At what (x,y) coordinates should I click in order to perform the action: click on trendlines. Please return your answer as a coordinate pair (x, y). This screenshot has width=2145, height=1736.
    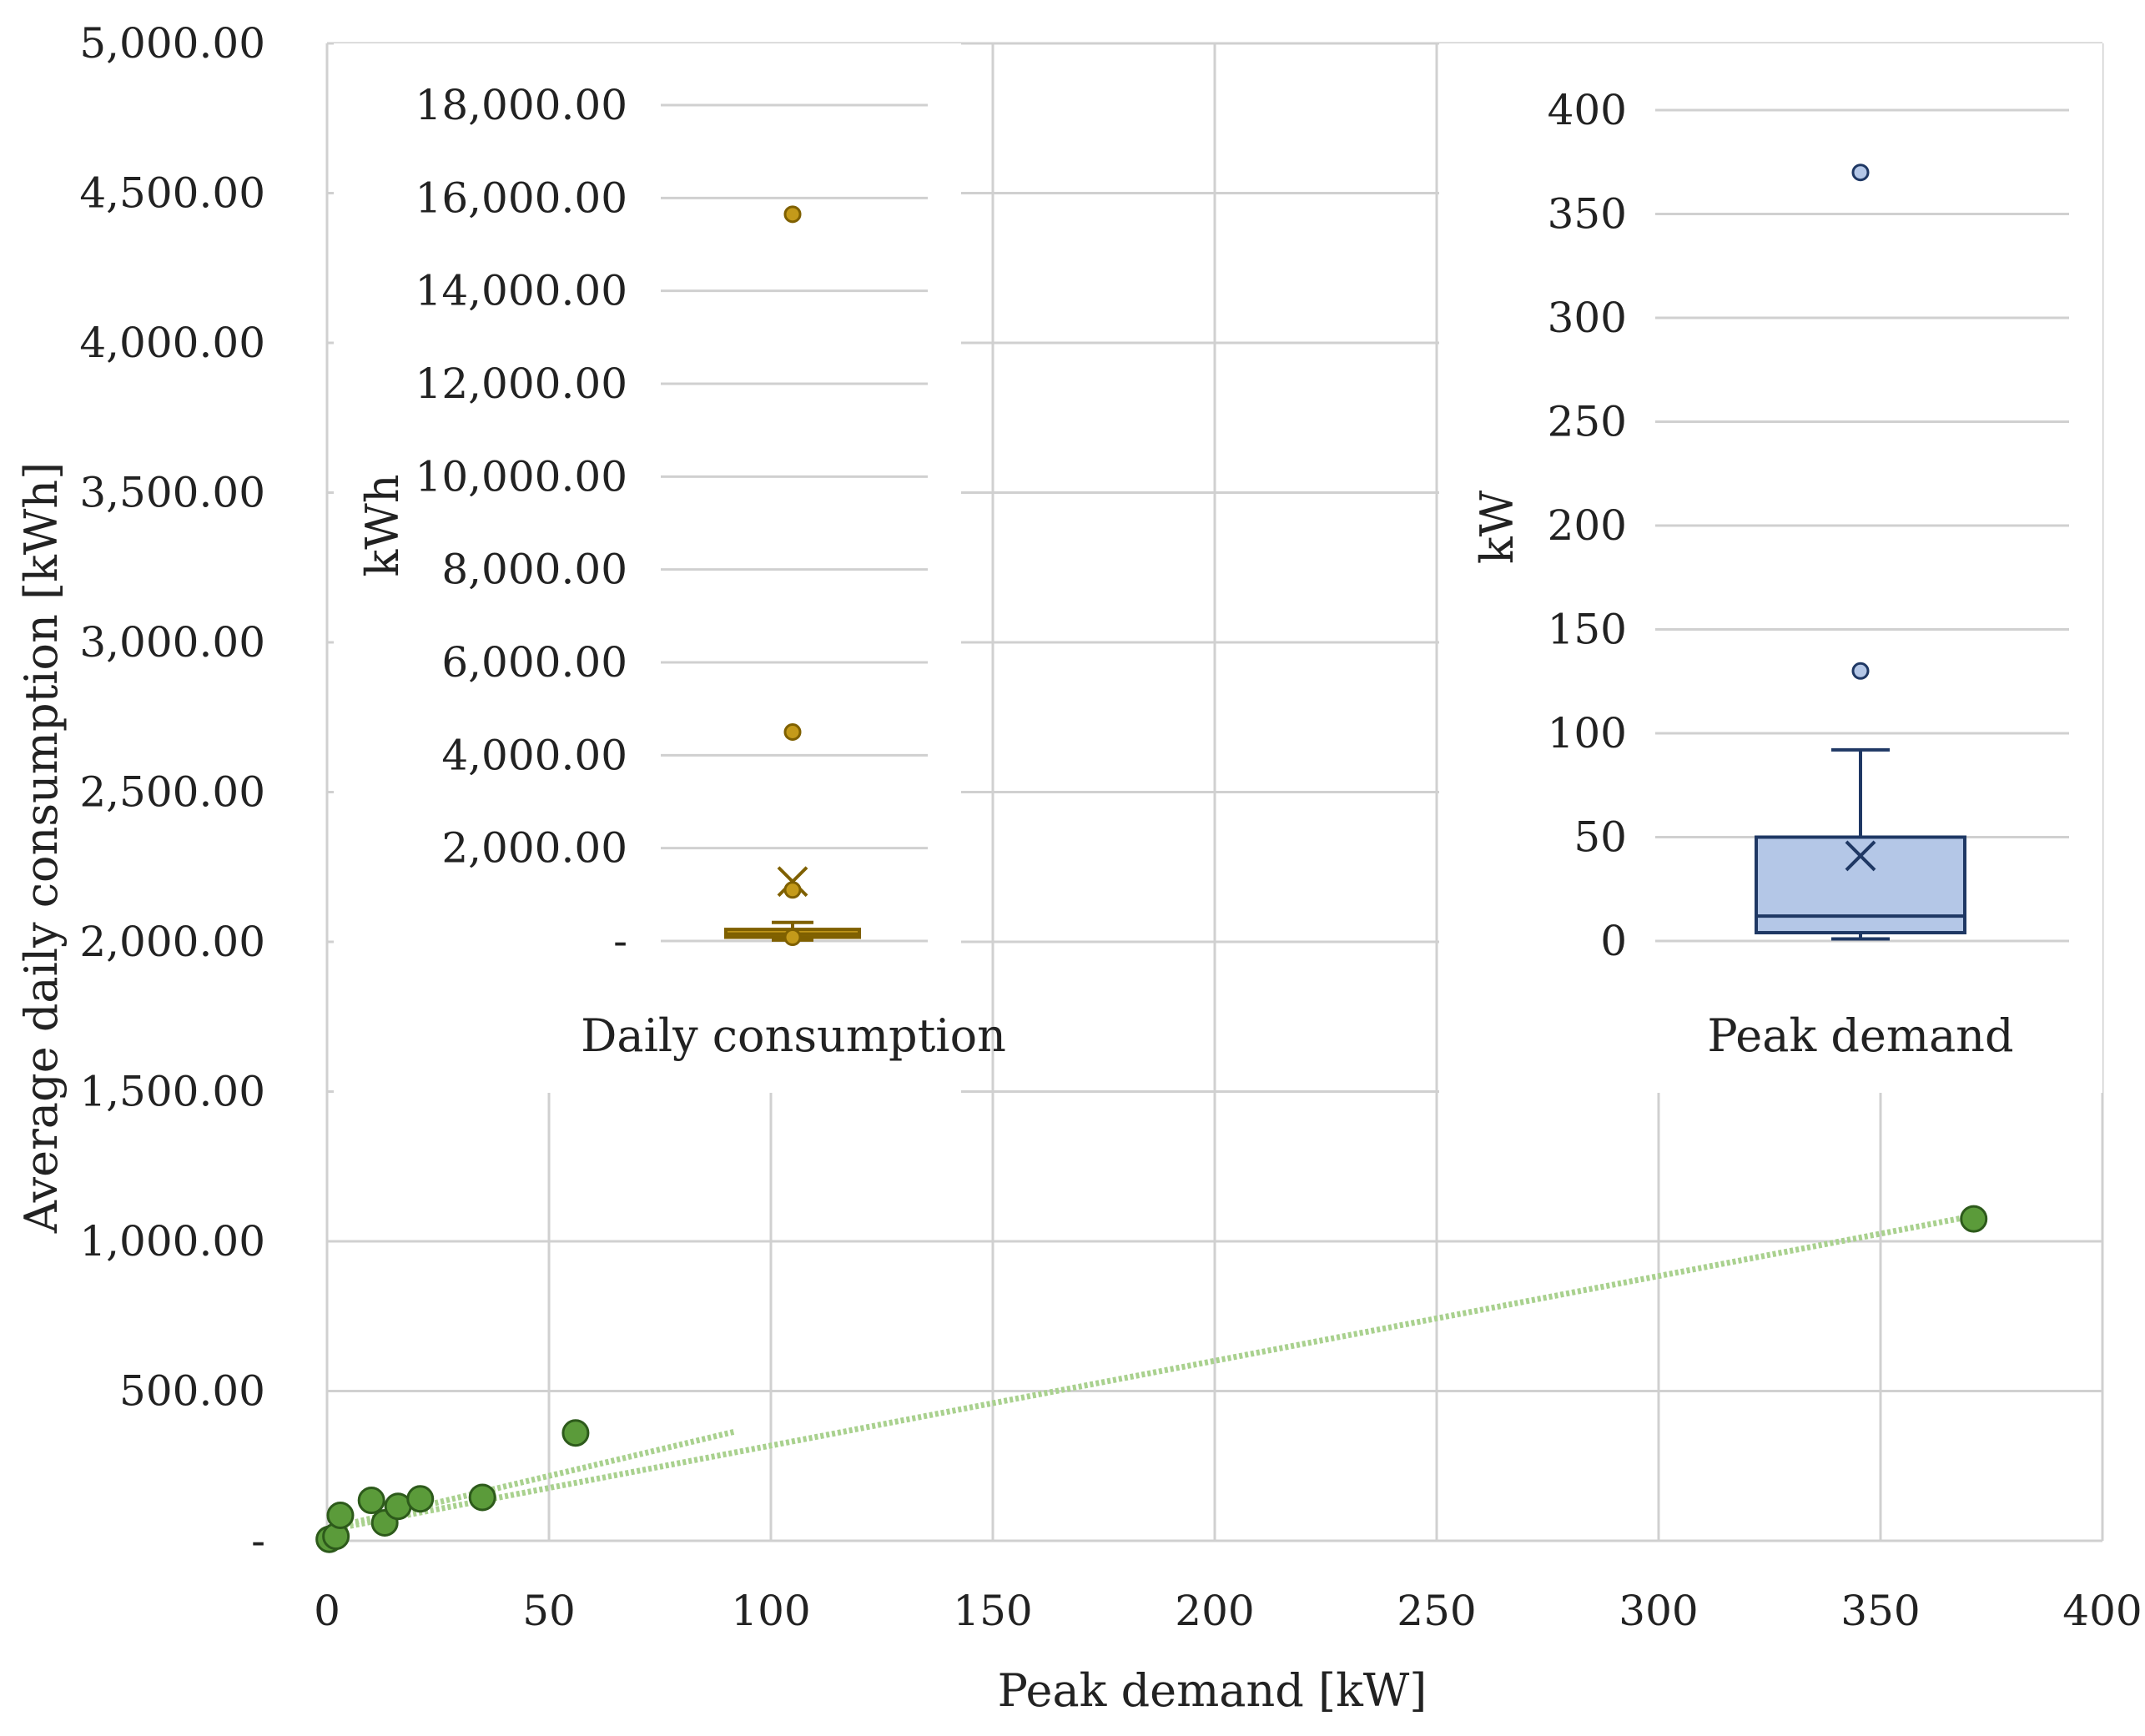
    Looking at the image, I should click on (1150, 1373).